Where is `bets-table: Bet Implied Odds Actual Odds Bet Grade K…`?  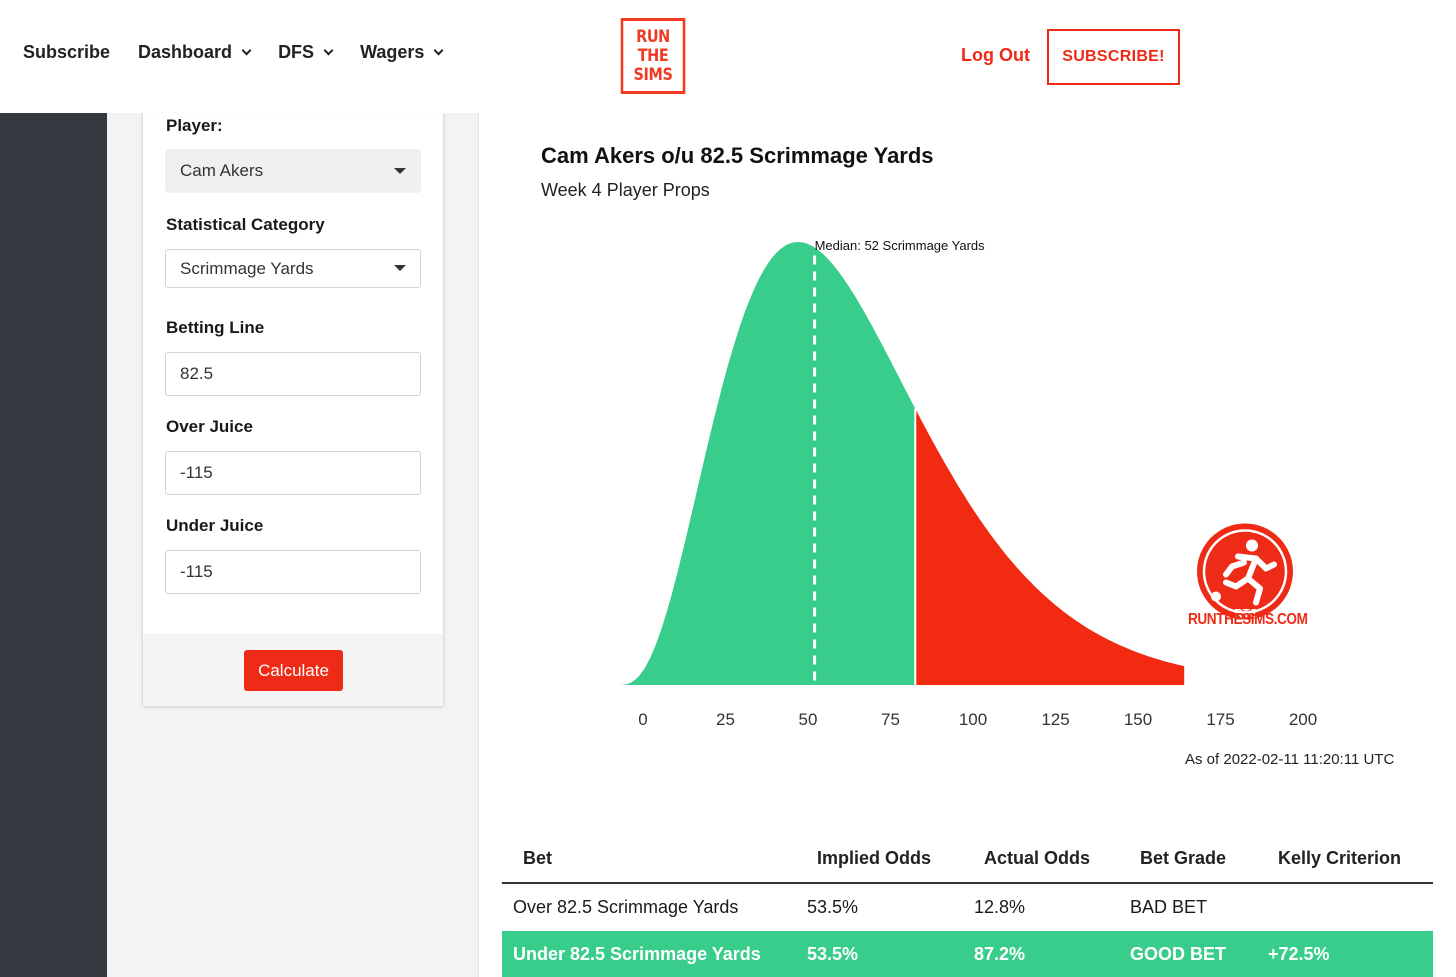
bets-table: Bet Implied Odds Actual Odds Bet Grade K… is located at coordinates (967, 907).